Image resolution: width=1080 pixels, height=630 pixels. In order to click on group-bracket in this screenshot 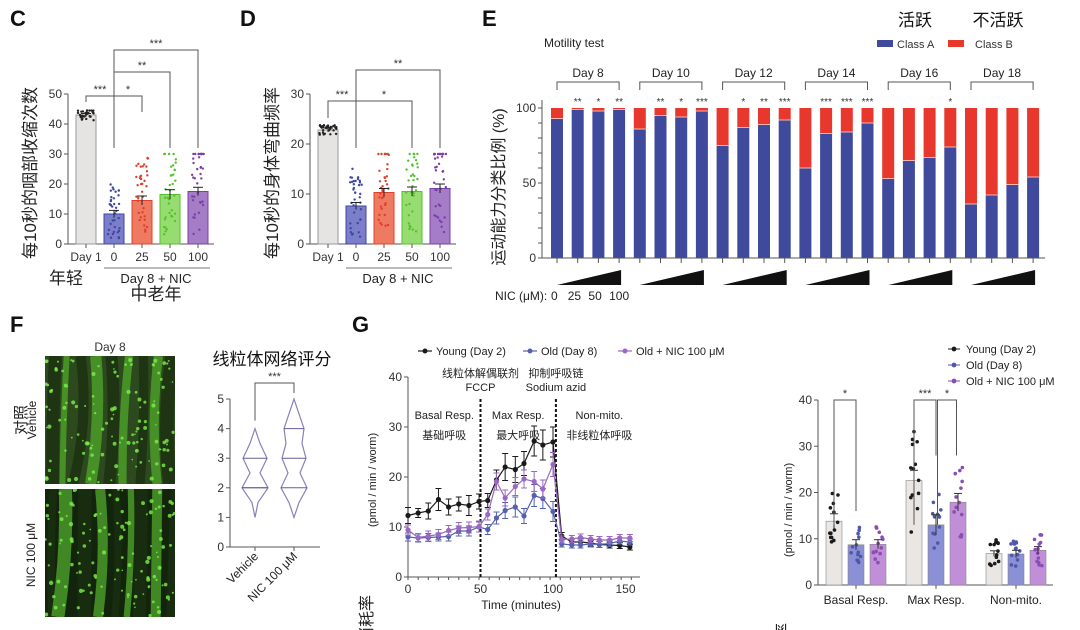, I will do `click(754, 85)`.